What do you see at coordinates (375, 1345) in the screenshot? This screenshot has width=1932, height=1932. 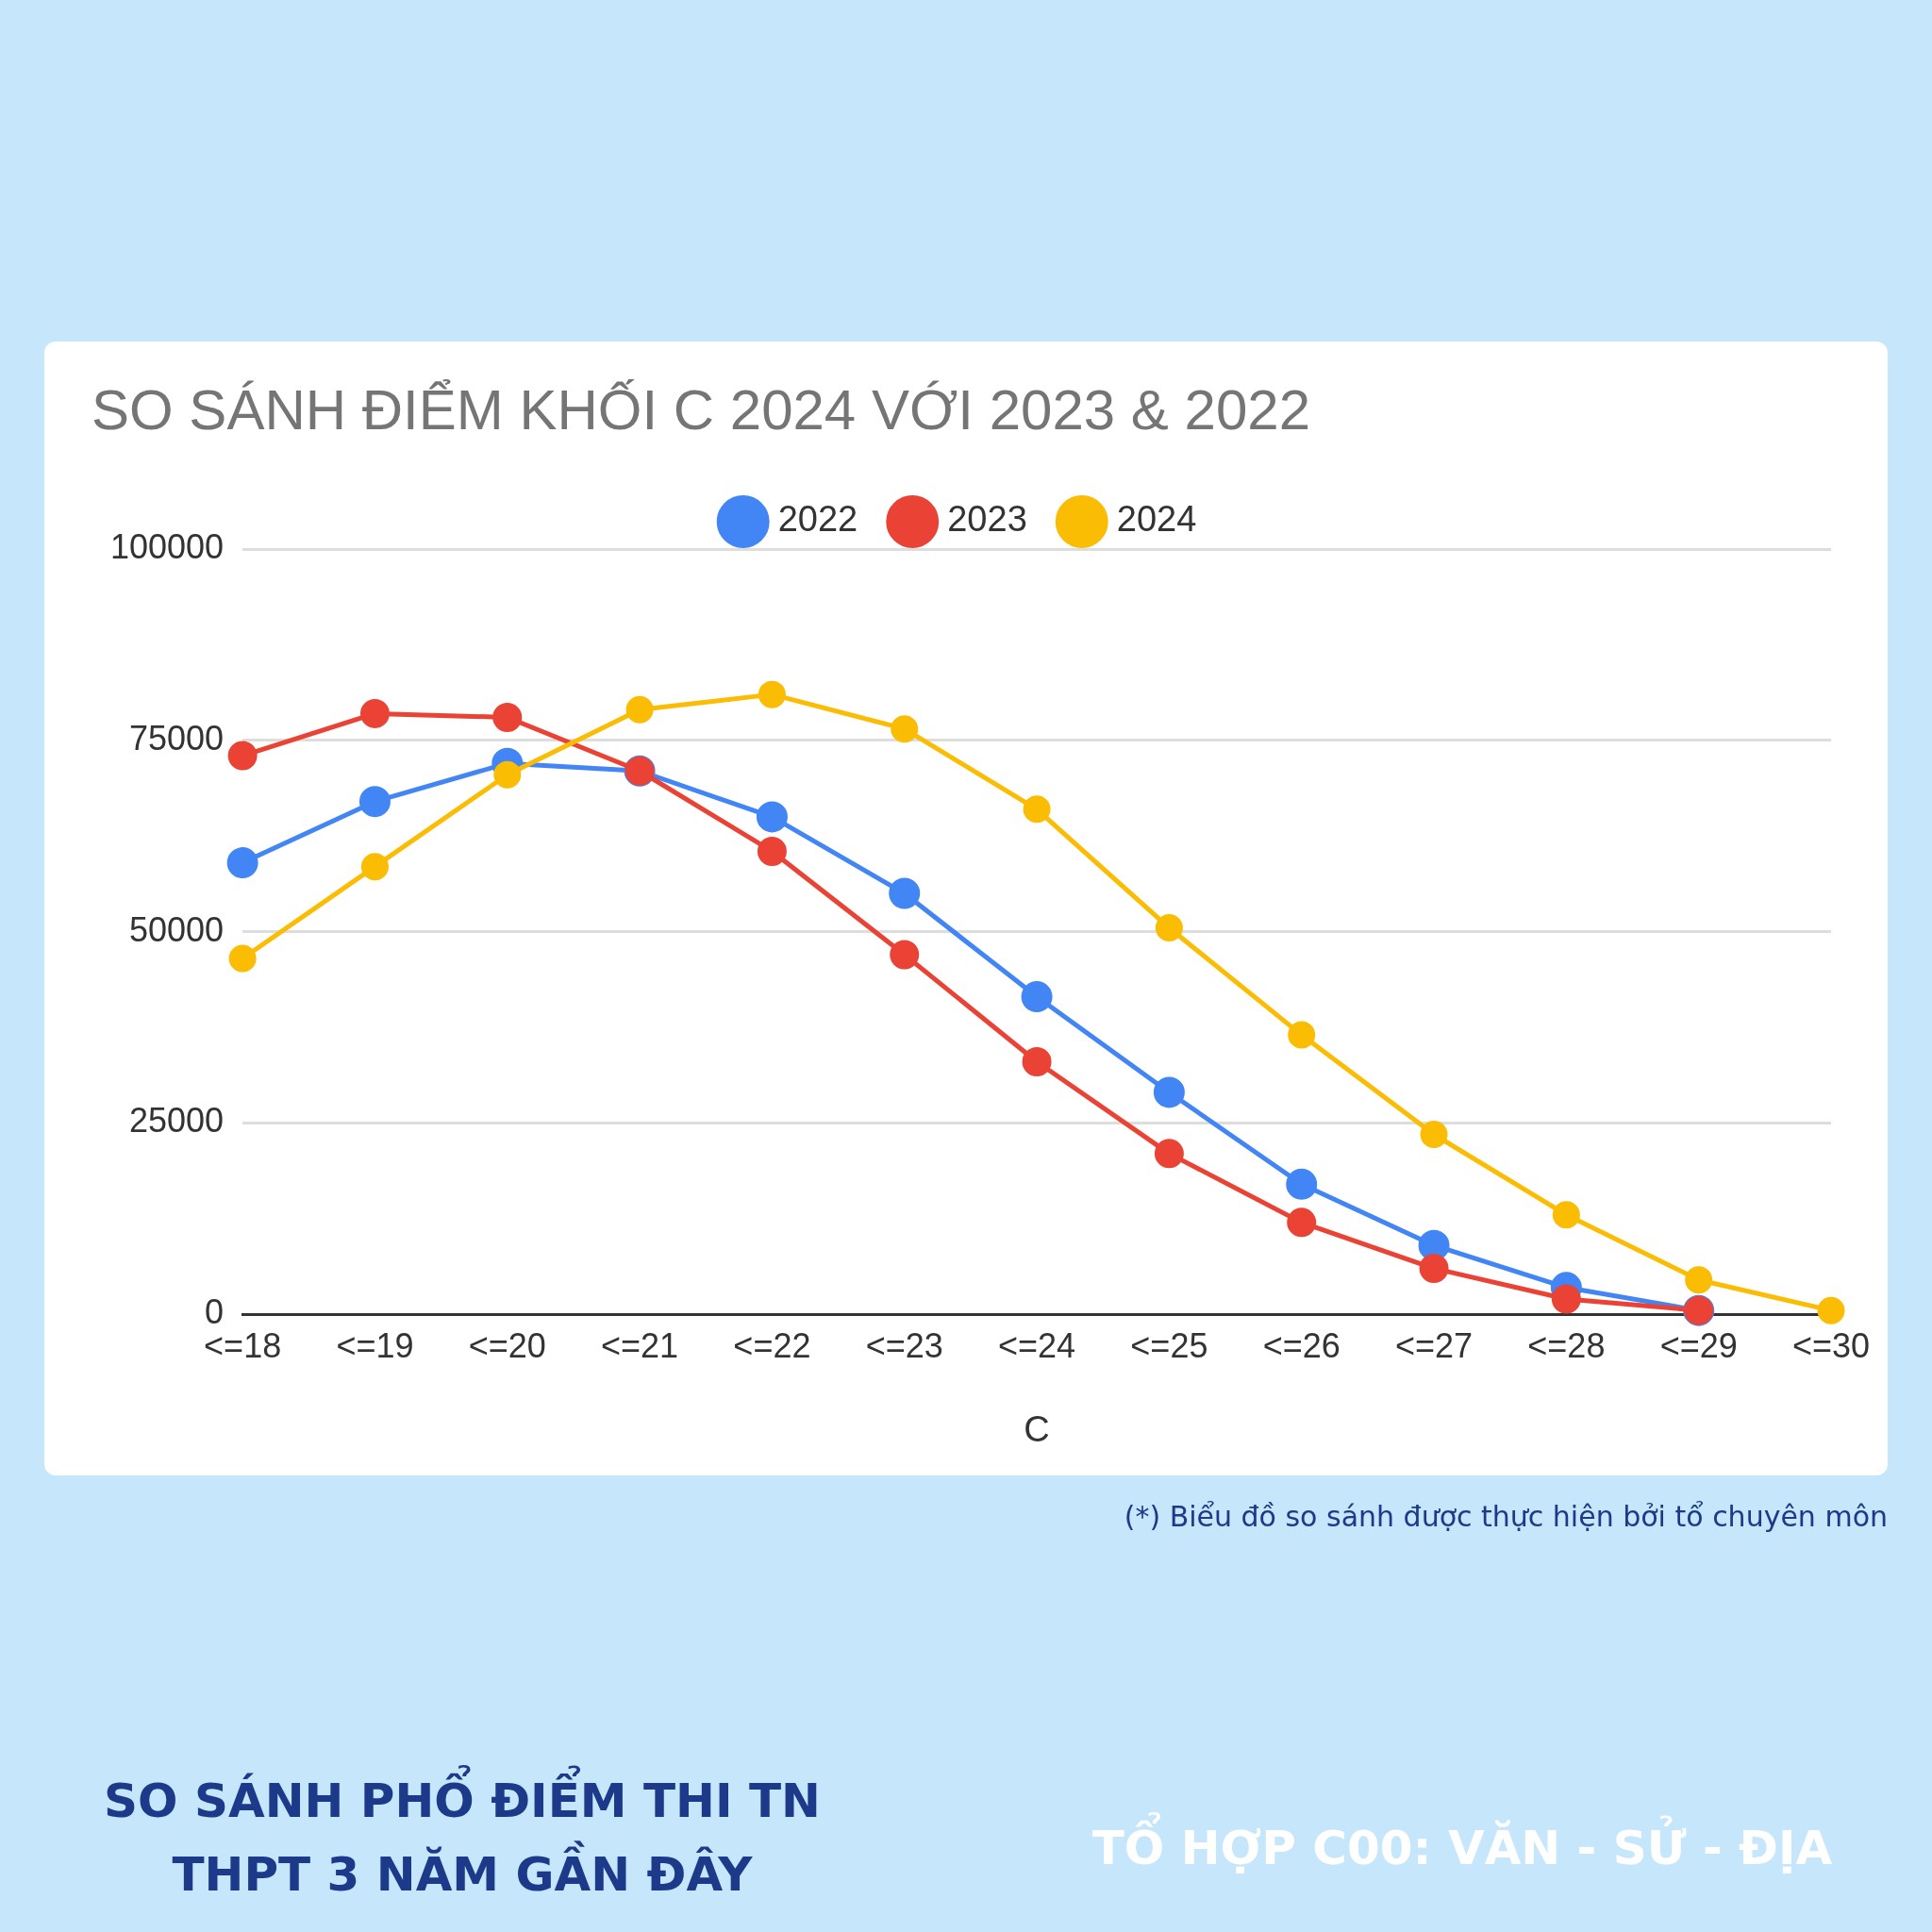 I see `x-tick-label: <=19` at bounding box center [375, 1345].